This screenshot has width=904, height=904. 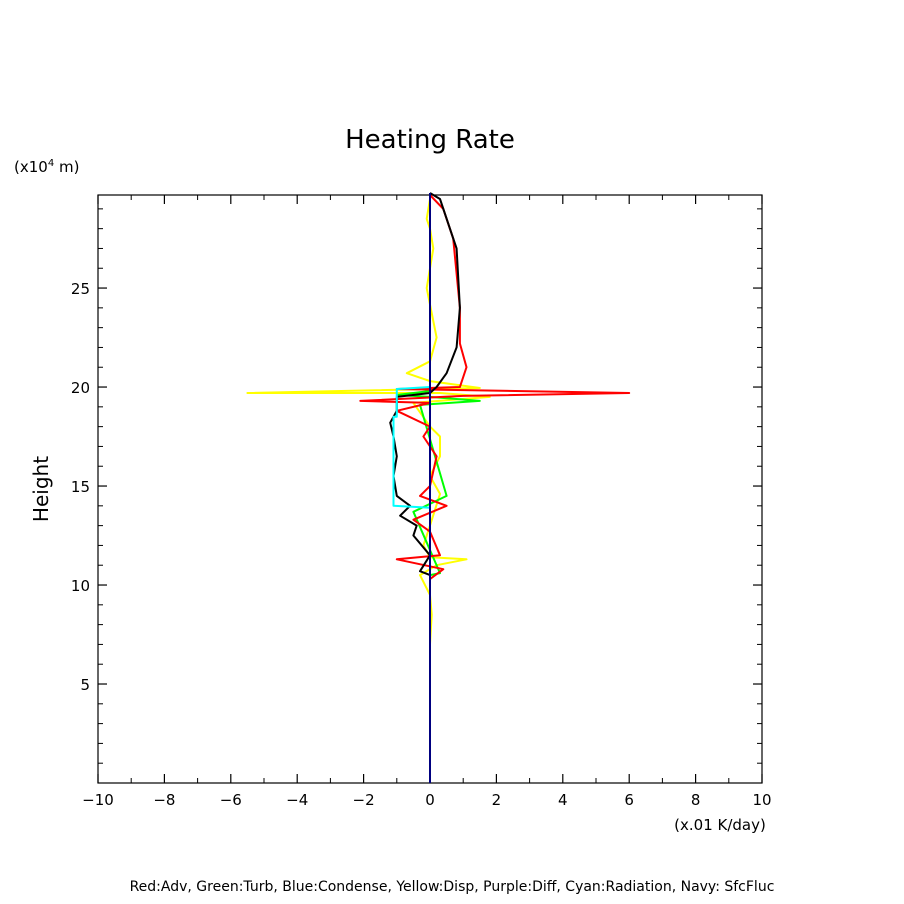 I want to click on x-tick-label: 0, so click(x=430, y=800).